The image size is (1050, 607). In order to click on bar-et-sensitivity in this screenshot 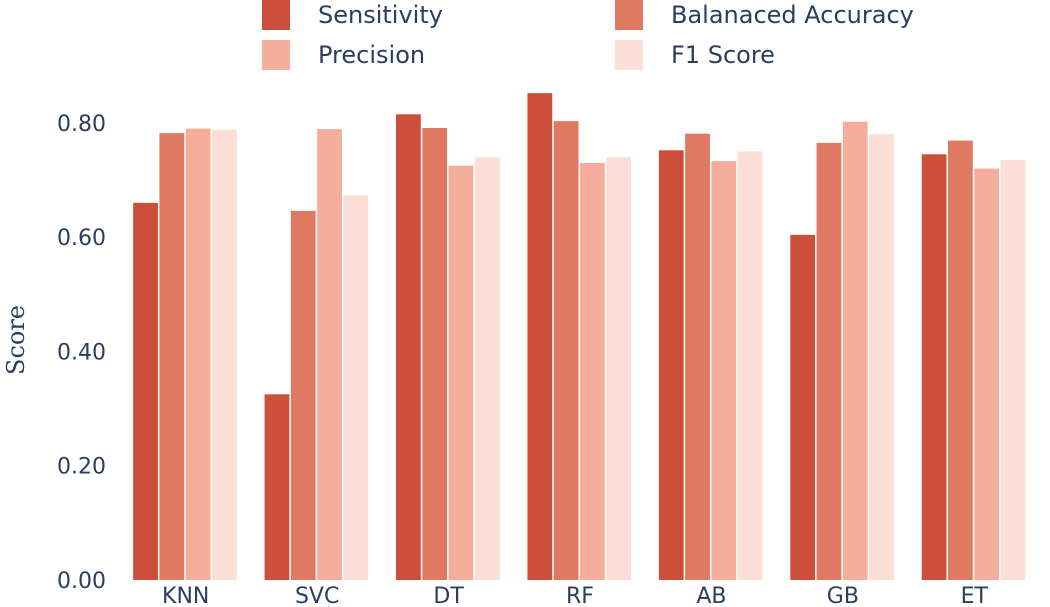, I will do `click(934, 367)`.